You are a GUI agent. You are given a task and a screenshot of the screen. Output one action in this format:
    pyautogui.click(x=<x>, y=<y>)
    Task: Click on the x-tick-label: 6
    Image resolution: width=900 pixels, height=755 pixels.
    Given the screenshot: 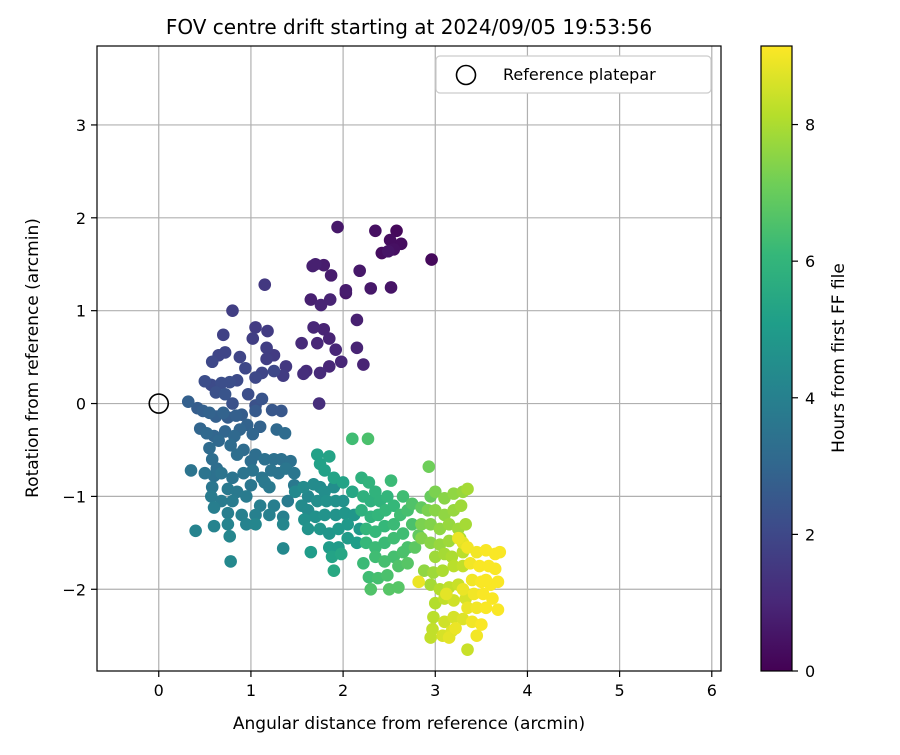 What is the action you would take?
    pyautogui.click(x=712, y=690)
    